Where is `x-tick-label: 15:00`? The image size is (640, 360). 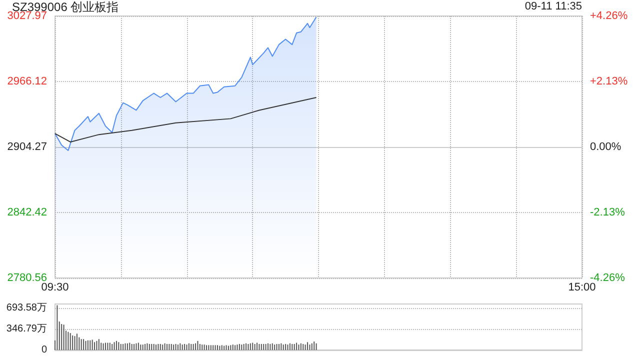 x-tick-label: 15:00 is located at coordinates (582, 288).